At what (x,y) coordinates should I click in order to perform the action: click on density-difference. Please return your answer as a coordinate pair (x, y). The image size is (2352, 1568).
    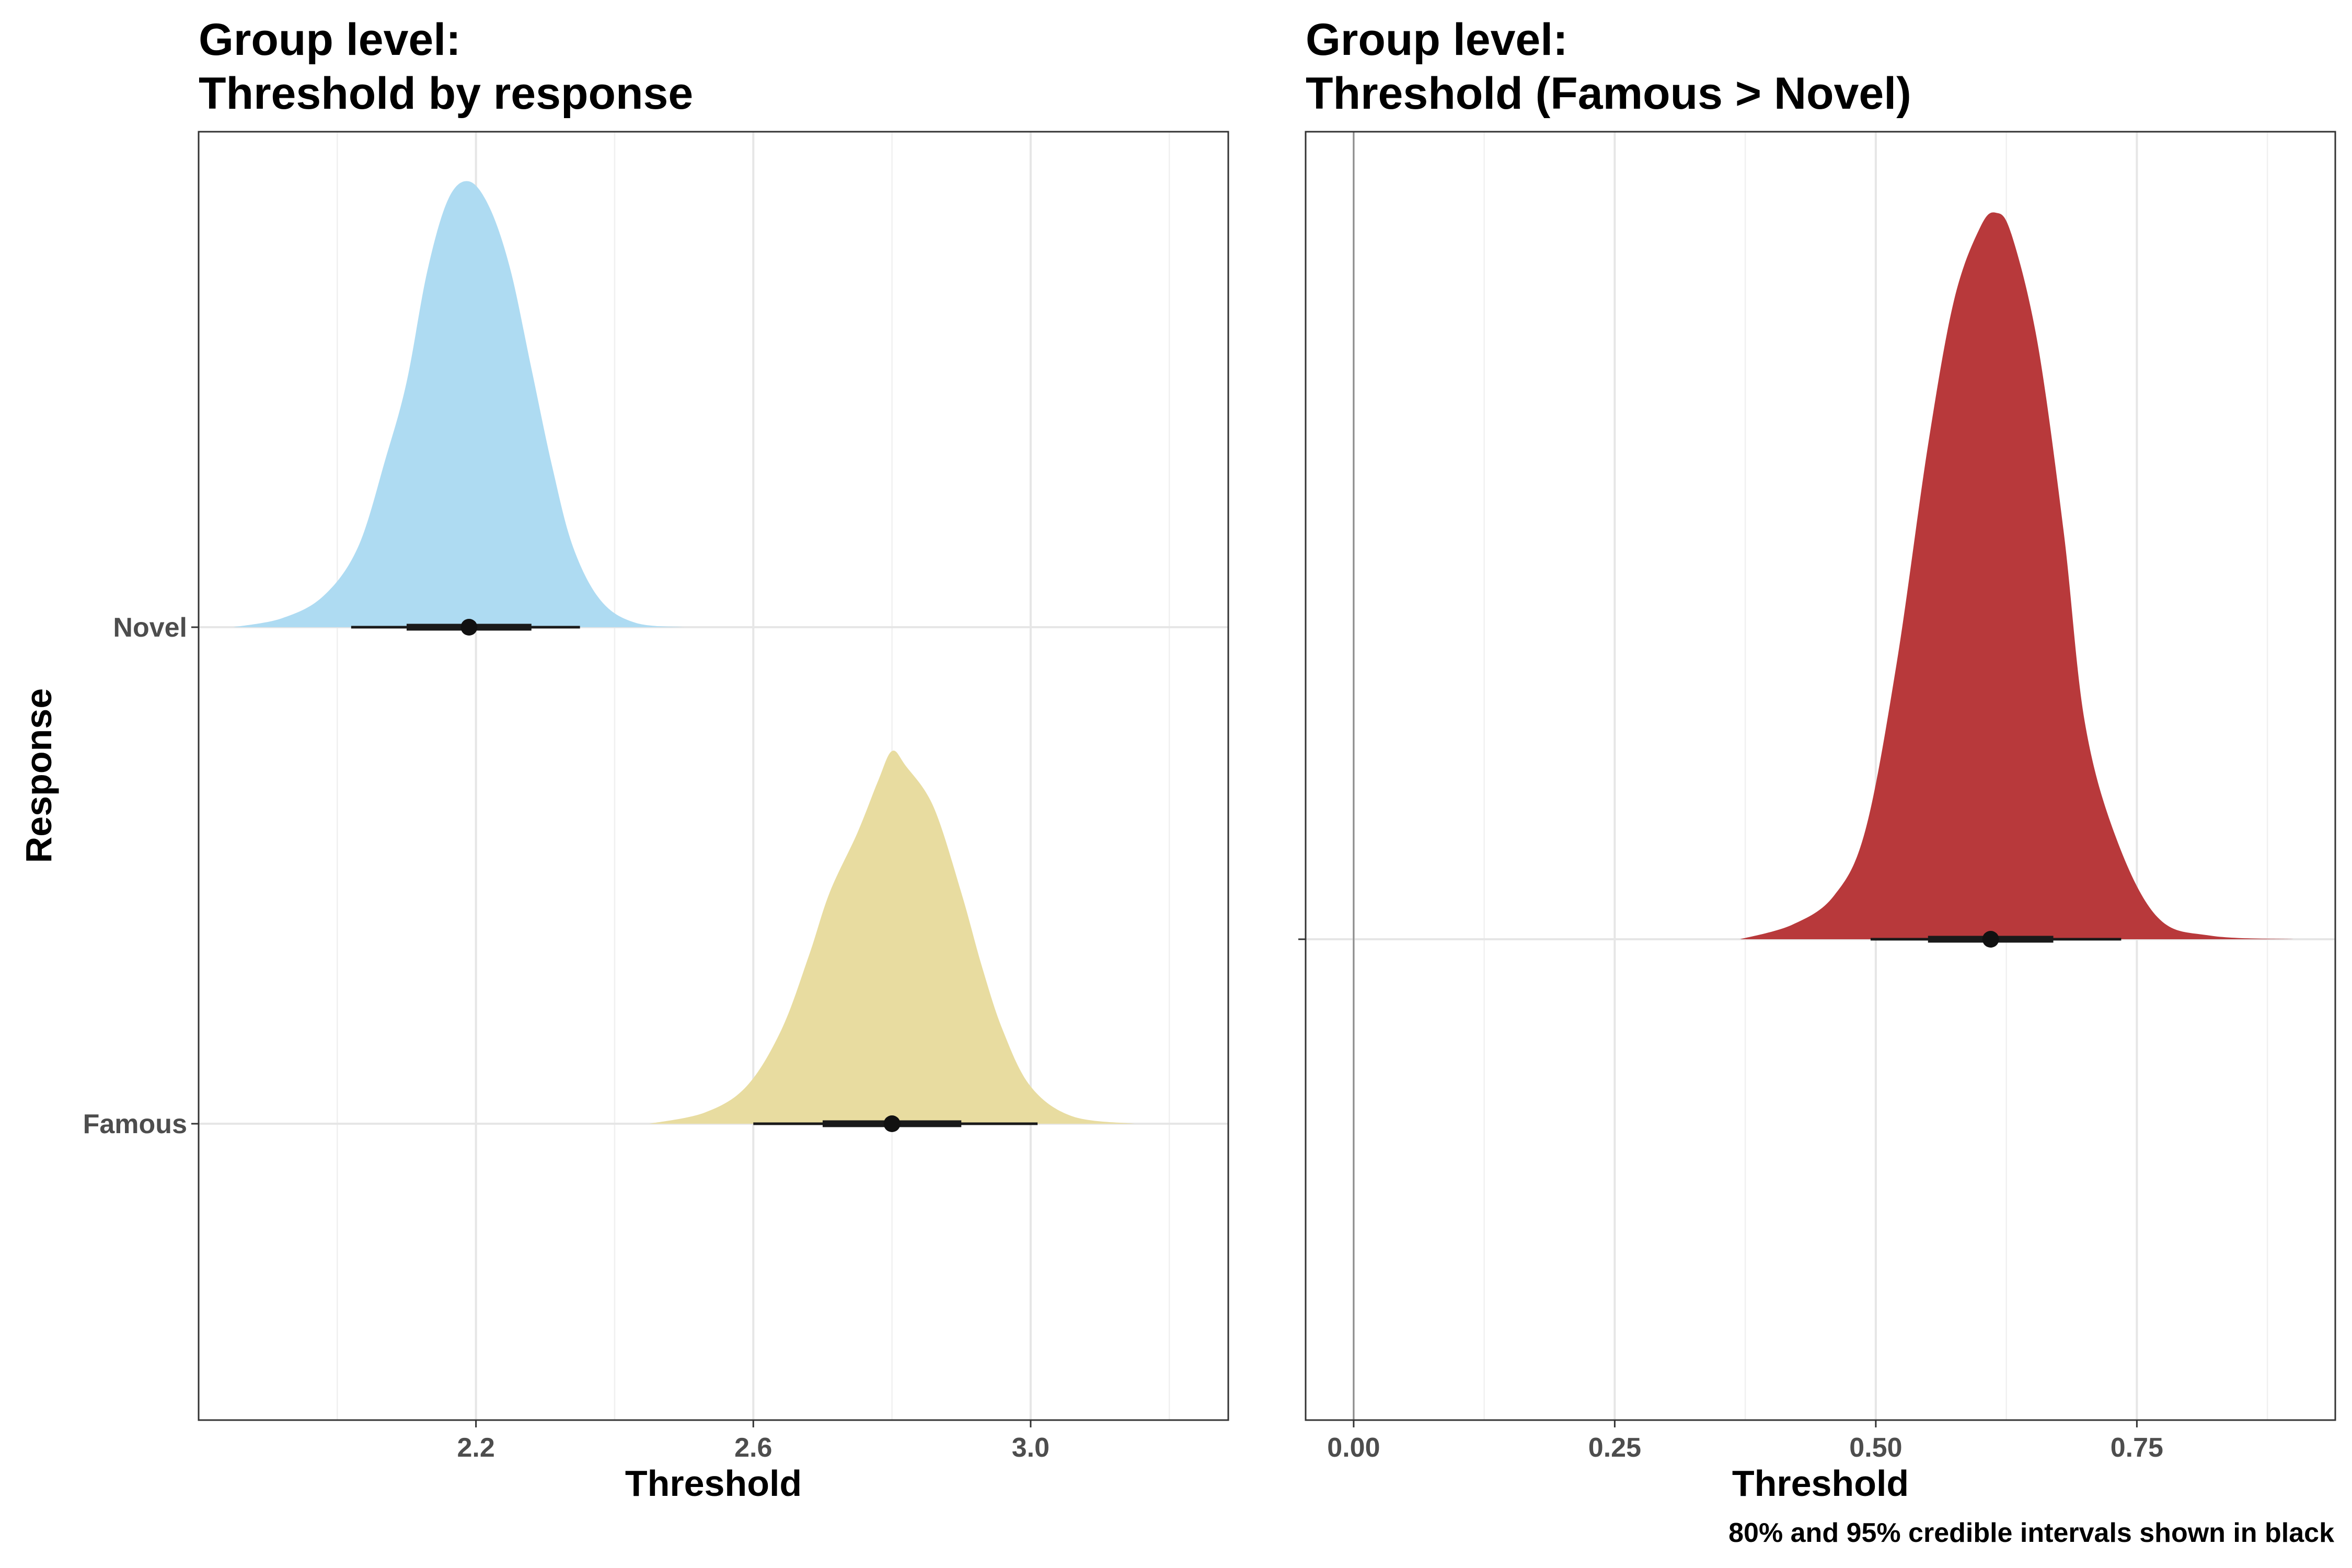
    Looking at the image, I should click on (2017, 575).